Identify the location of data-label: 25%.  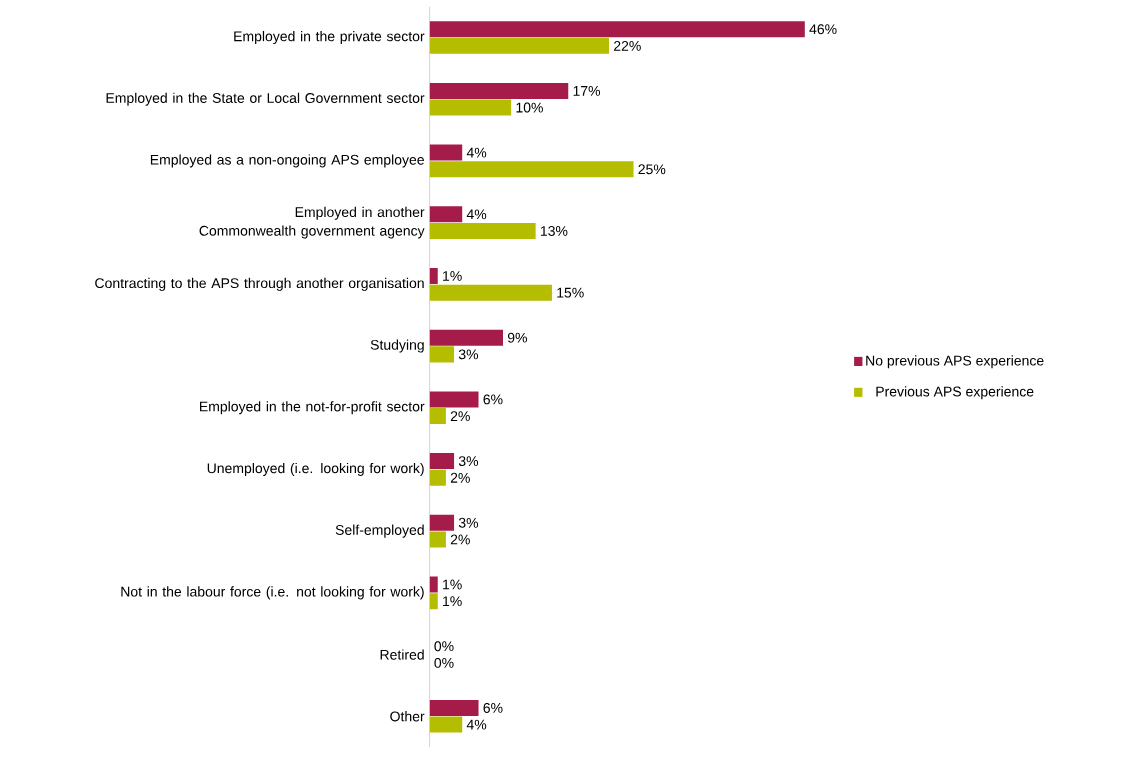
(652, 169).